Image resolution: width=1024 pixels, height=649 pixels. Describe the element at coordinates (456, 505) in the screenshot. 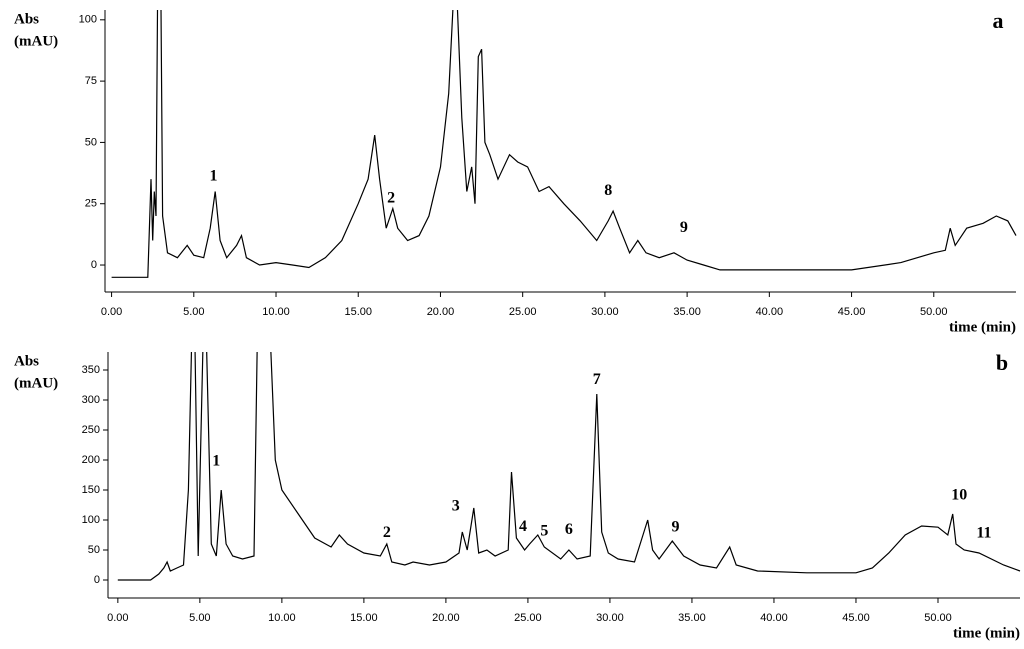

I see `peak-label: 3` at that location.